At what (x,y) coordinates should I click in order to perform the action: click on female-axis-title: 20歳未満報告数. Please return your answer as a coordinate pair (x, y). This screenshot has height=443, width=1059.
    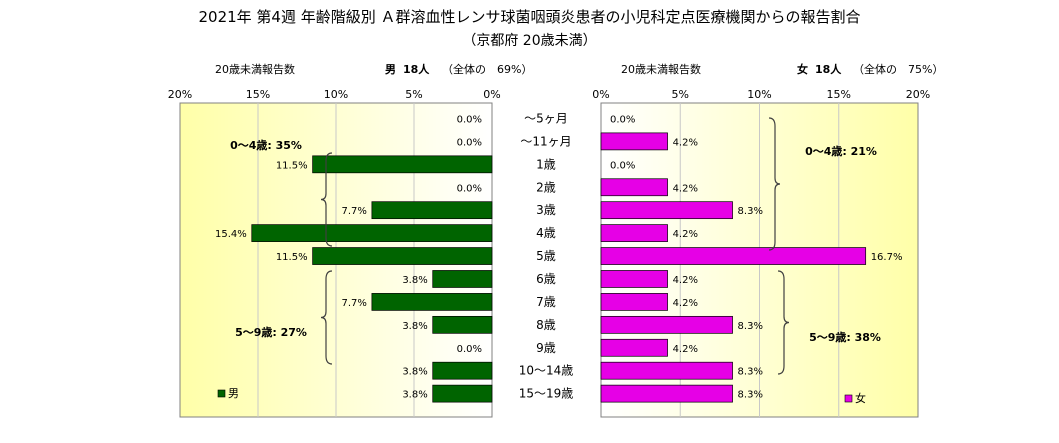
    Looking at the image, I should click on (661, 69).